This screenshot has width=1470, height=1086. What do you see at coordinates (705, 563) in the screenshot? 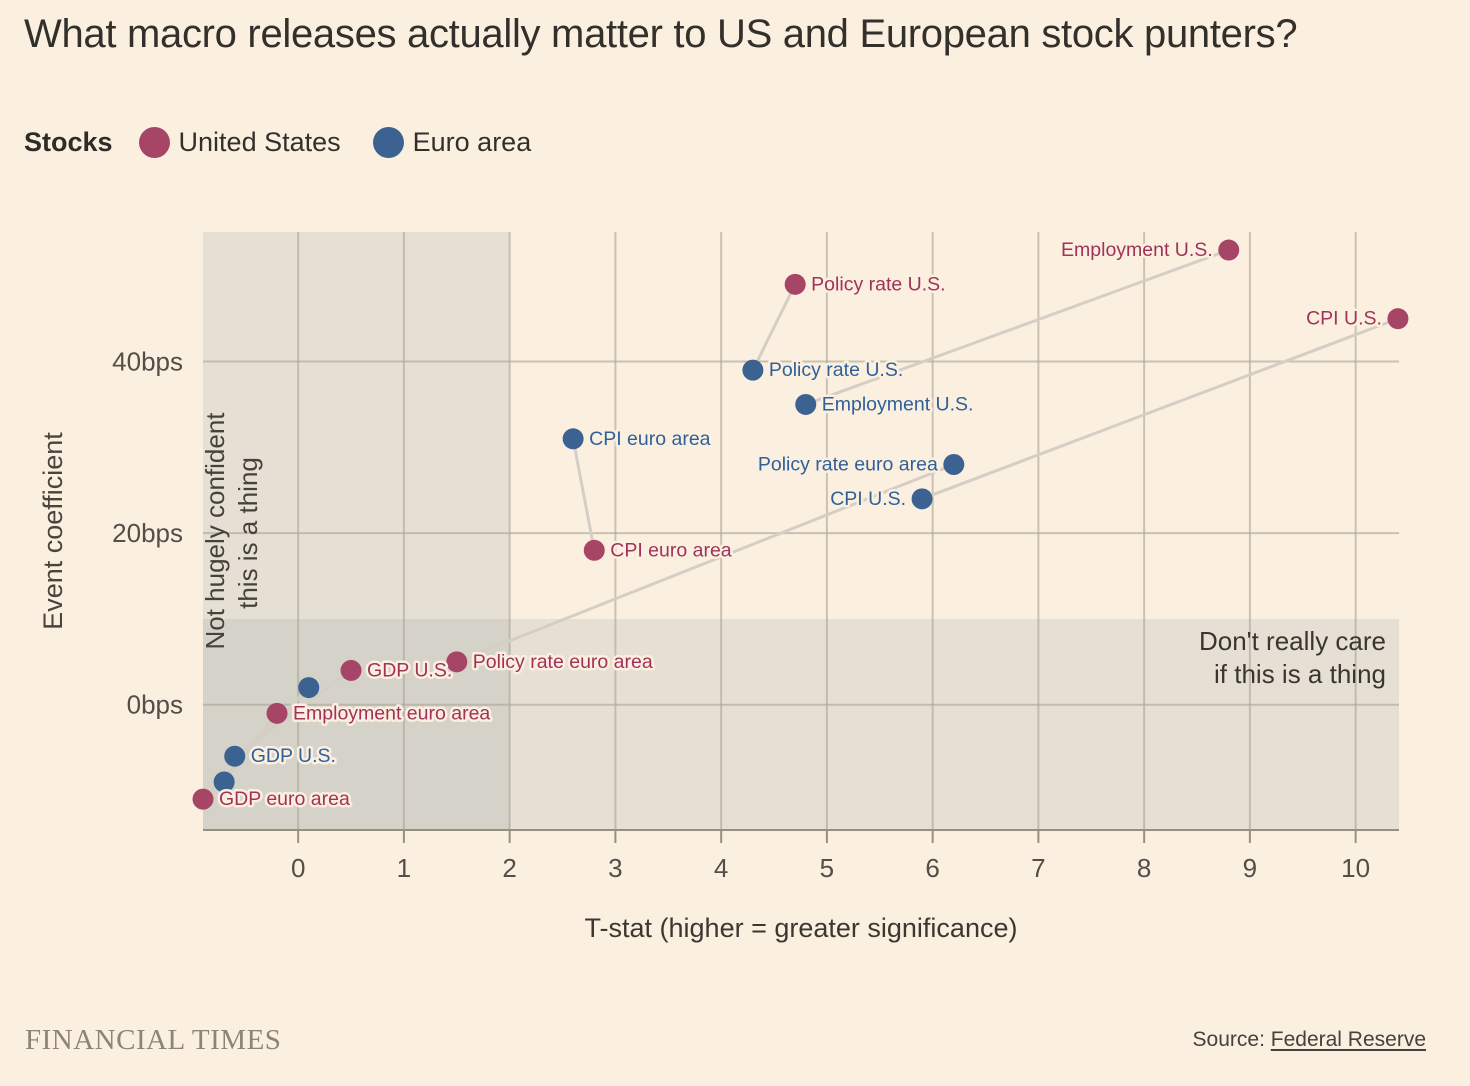
I see `connector-policy-rate-euro-area` at bounding box center [705, 563].